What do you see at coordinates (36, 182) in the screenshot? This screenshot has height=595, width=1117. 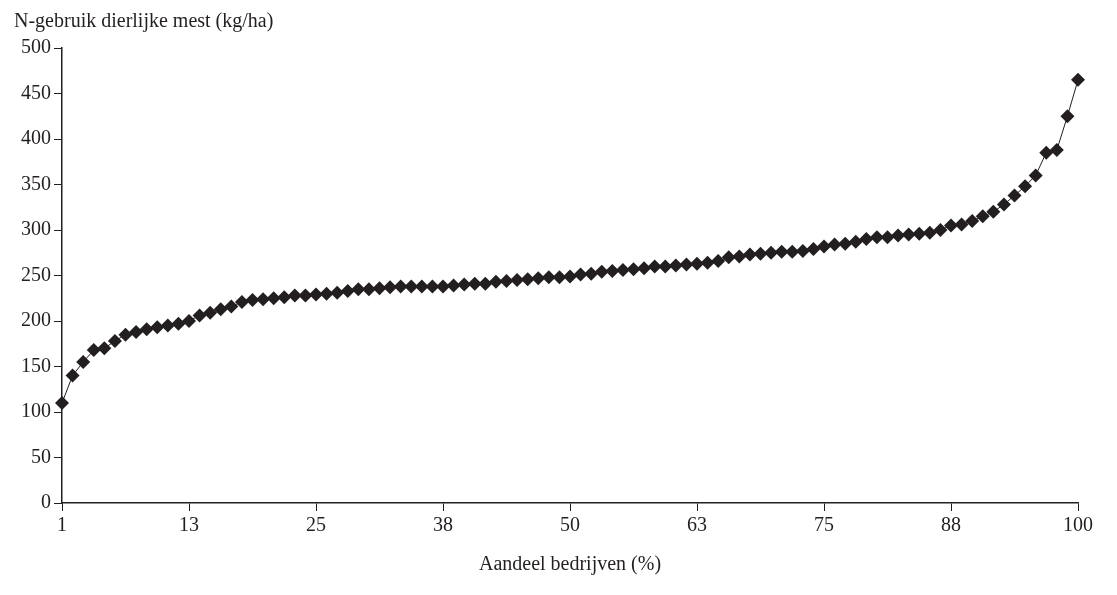 I see `y-tick-label: 350` at bounding box center [36, 182].